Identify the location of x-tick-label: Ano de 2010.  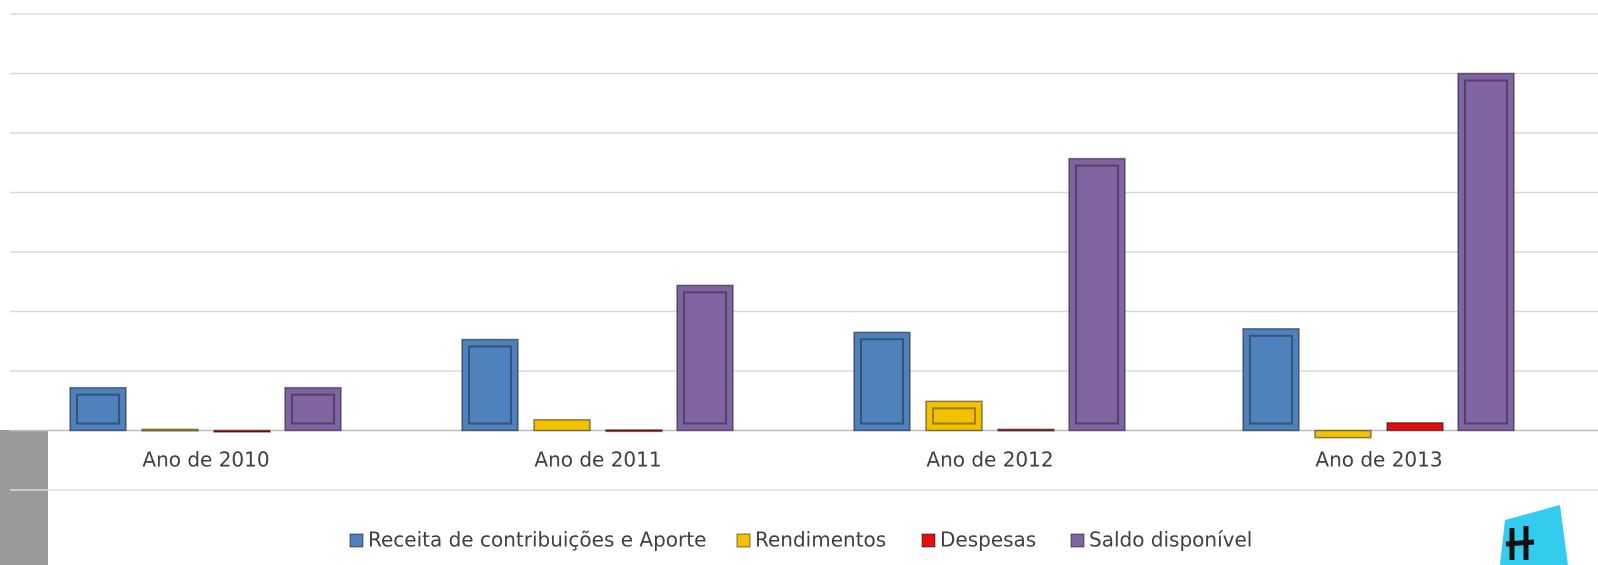
(205, 460).